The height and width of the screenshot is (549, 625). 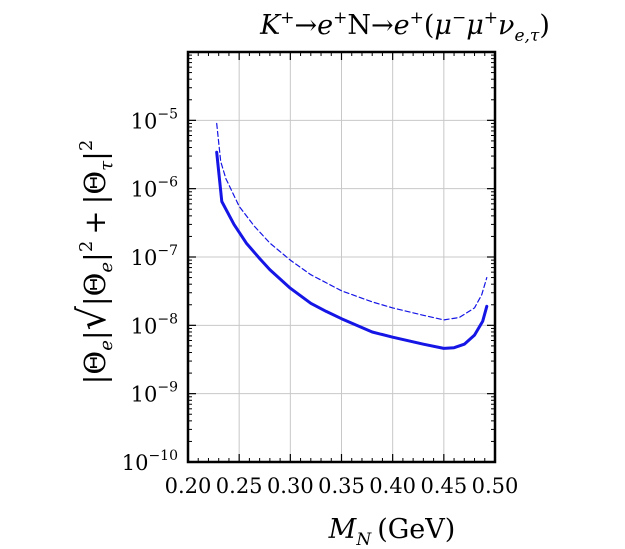 What do you see at coordinates (150, 461) in the screenshot?
I see `y-tick-label: 10⁻¹⁰` at bounding box center [150, 461].